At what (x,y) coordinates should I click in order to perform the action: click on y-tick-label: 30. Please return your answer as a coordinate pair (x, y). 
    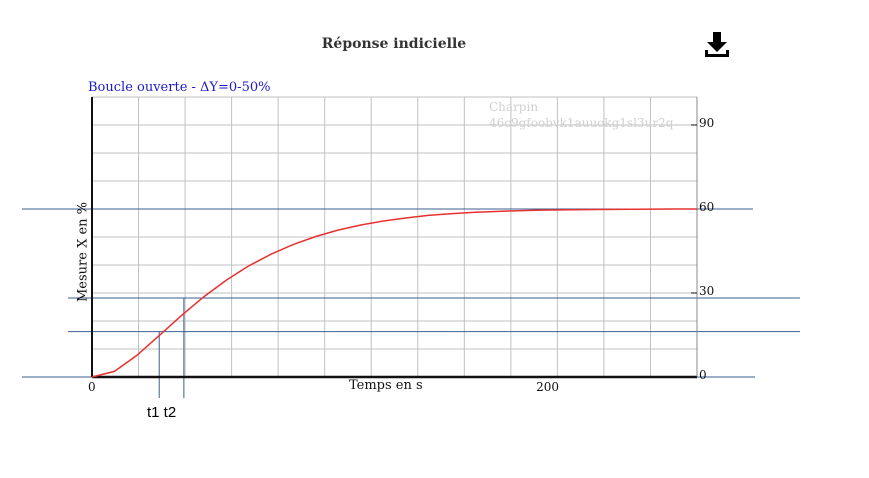
    Looking at the image, I should click on (707, 291).